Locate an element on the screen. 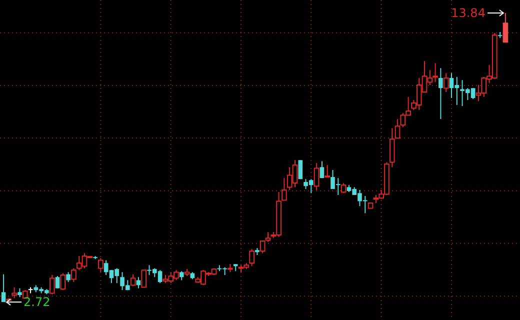 The image size is (520, 320). annotation: 2.72 is located at coordinates (37, 302).